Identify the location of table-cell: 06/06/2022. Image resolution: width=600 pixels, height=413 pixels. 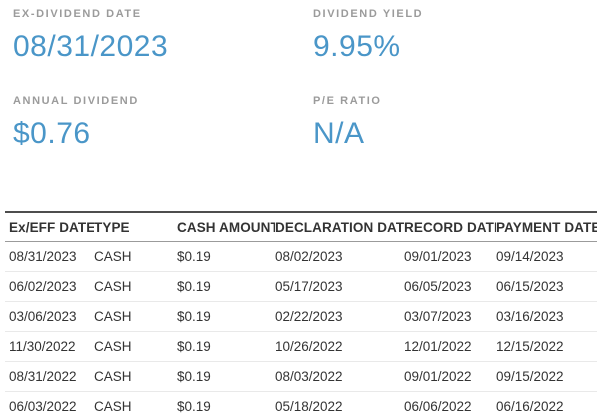
(450, 402).